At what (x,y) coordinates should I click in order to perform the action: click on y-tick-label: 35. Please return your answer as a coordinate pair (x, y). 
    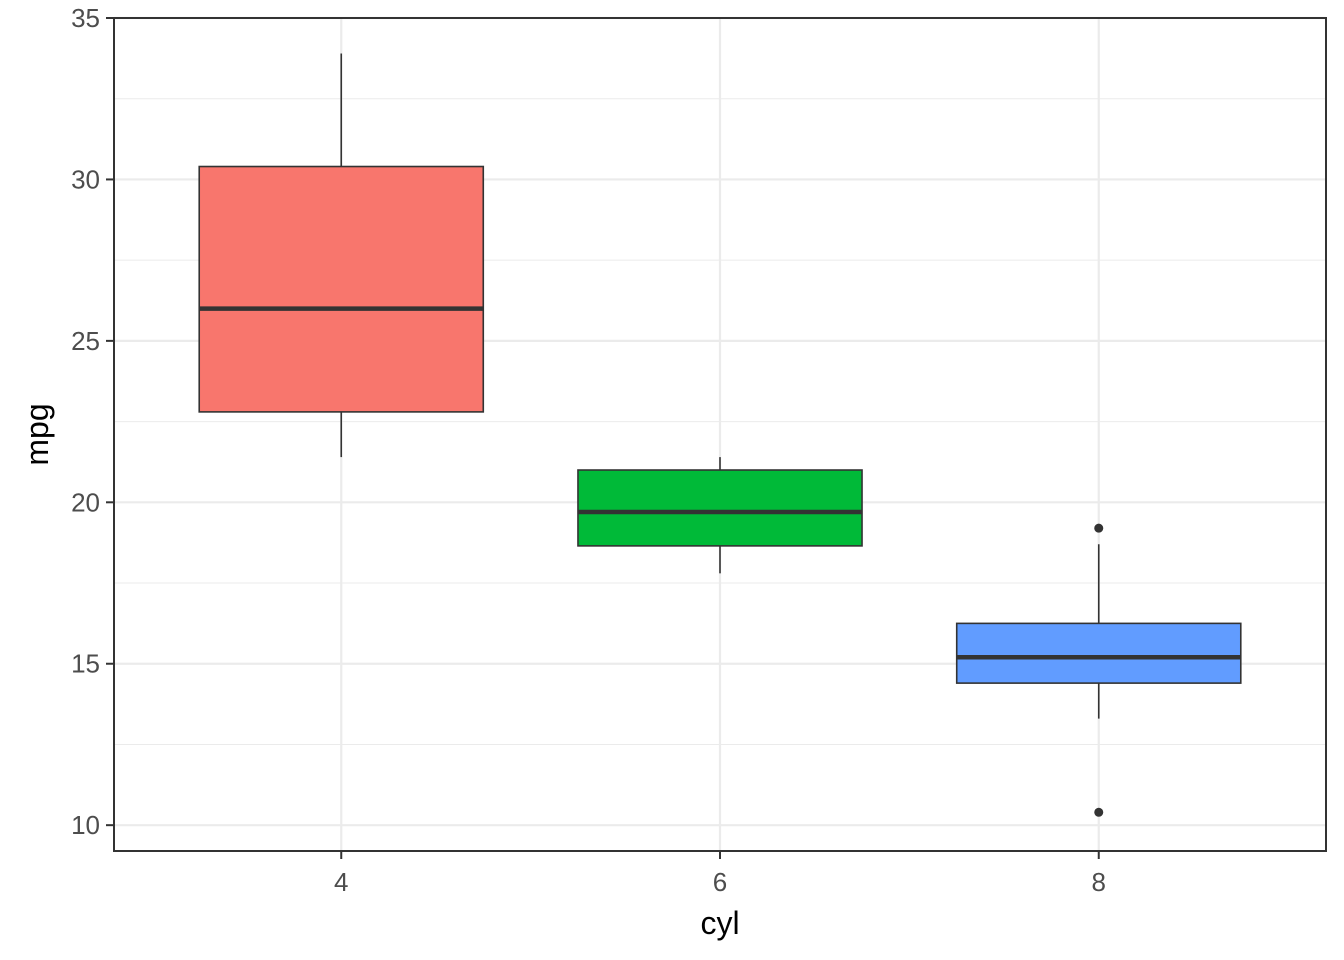
    Looking at the image, I should click on (85, 18).